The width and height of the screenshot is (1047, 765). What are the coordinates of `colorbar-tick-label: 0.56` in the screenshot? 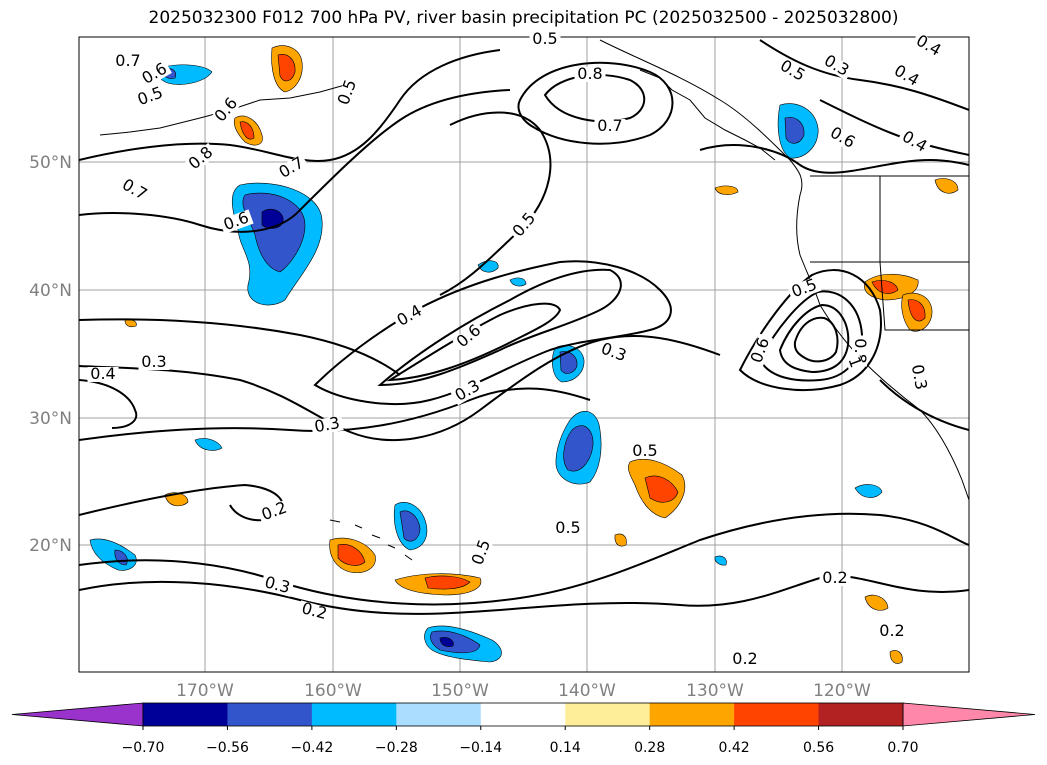 It's located at (818, 748).